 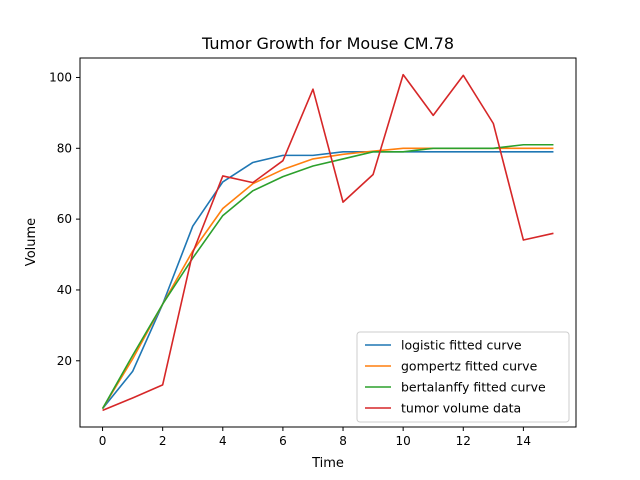 I want to click on x-tick-label: 4, so click(x=223, y=441).